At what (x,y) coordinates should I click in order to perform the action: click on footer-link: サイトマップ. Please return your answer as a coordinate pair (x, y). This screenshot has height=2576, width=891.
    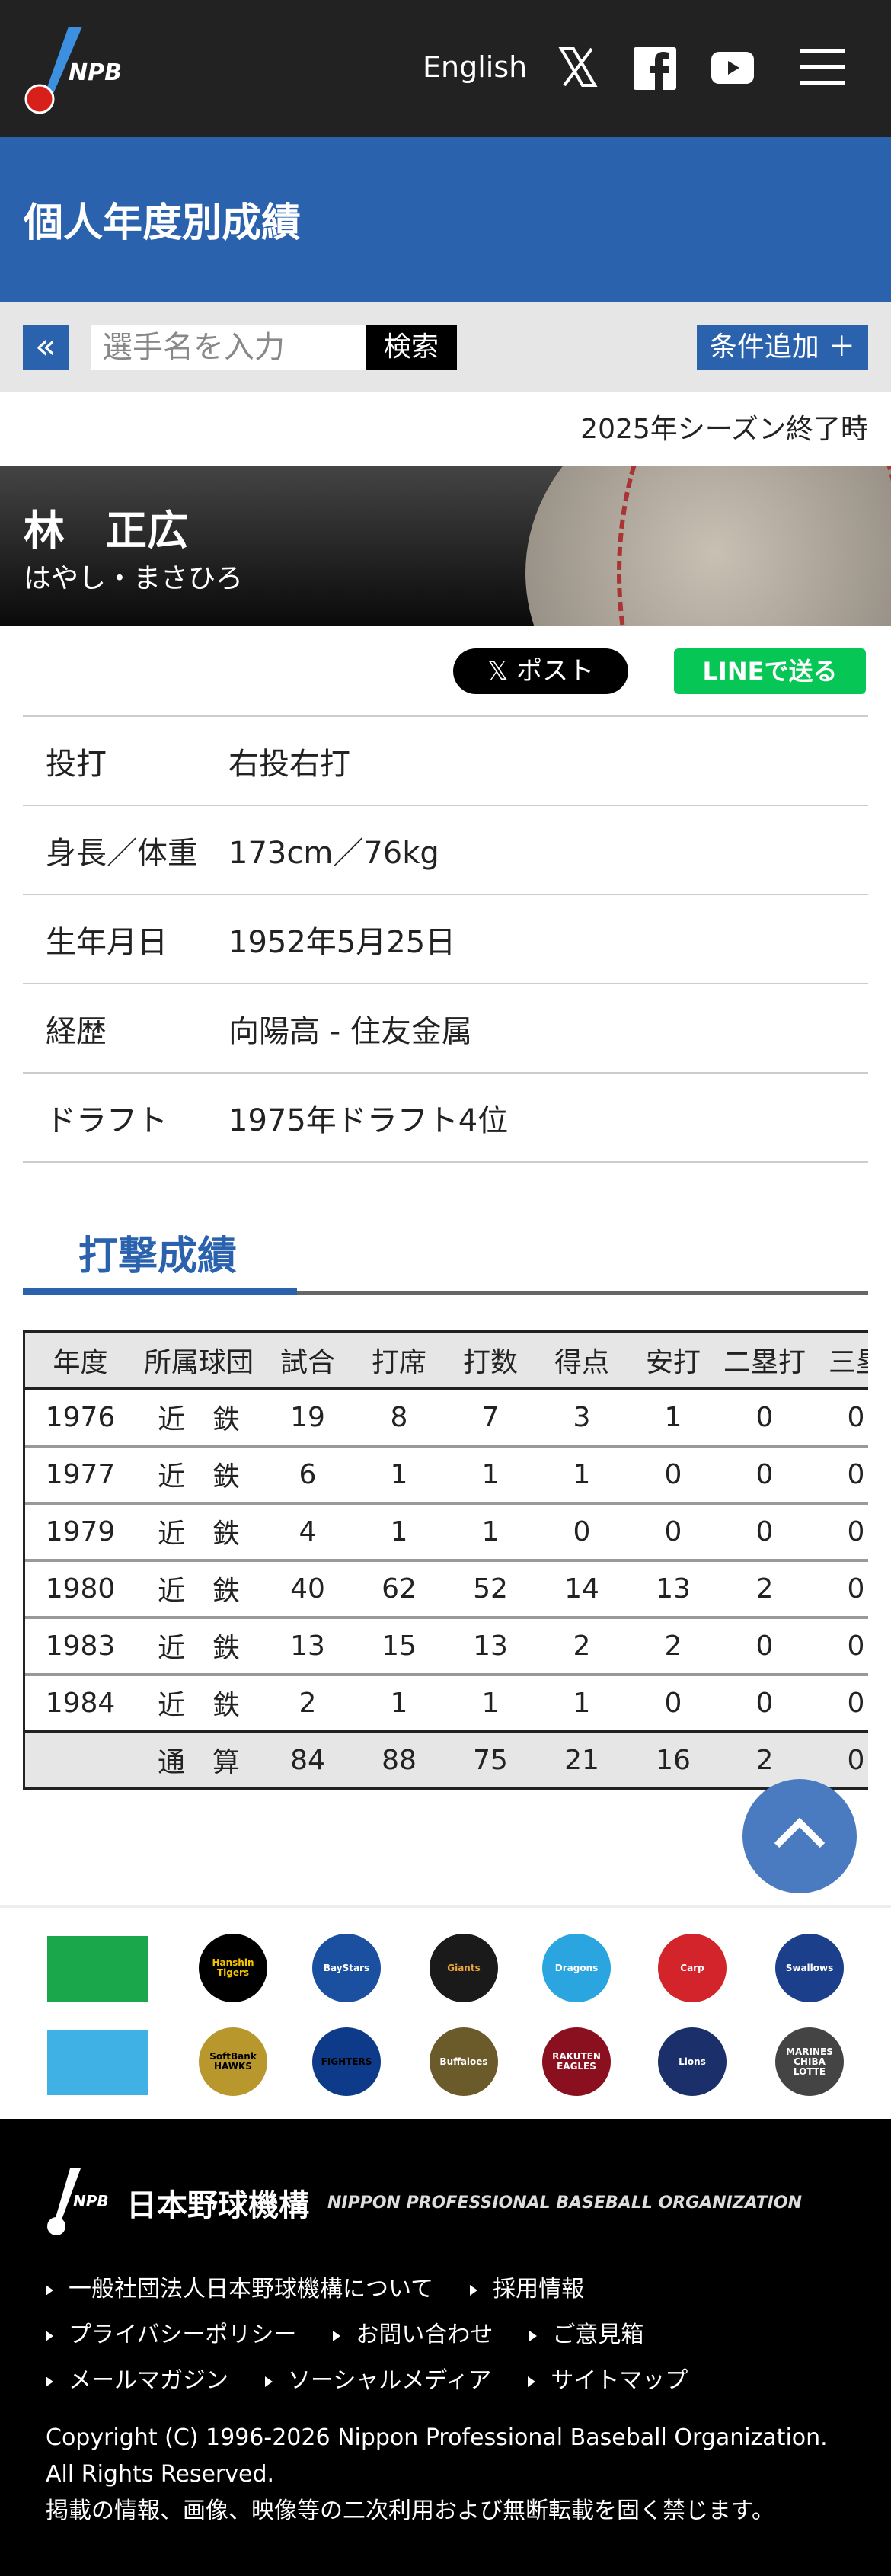
    Looking at the image, I should click on (608, 2378).